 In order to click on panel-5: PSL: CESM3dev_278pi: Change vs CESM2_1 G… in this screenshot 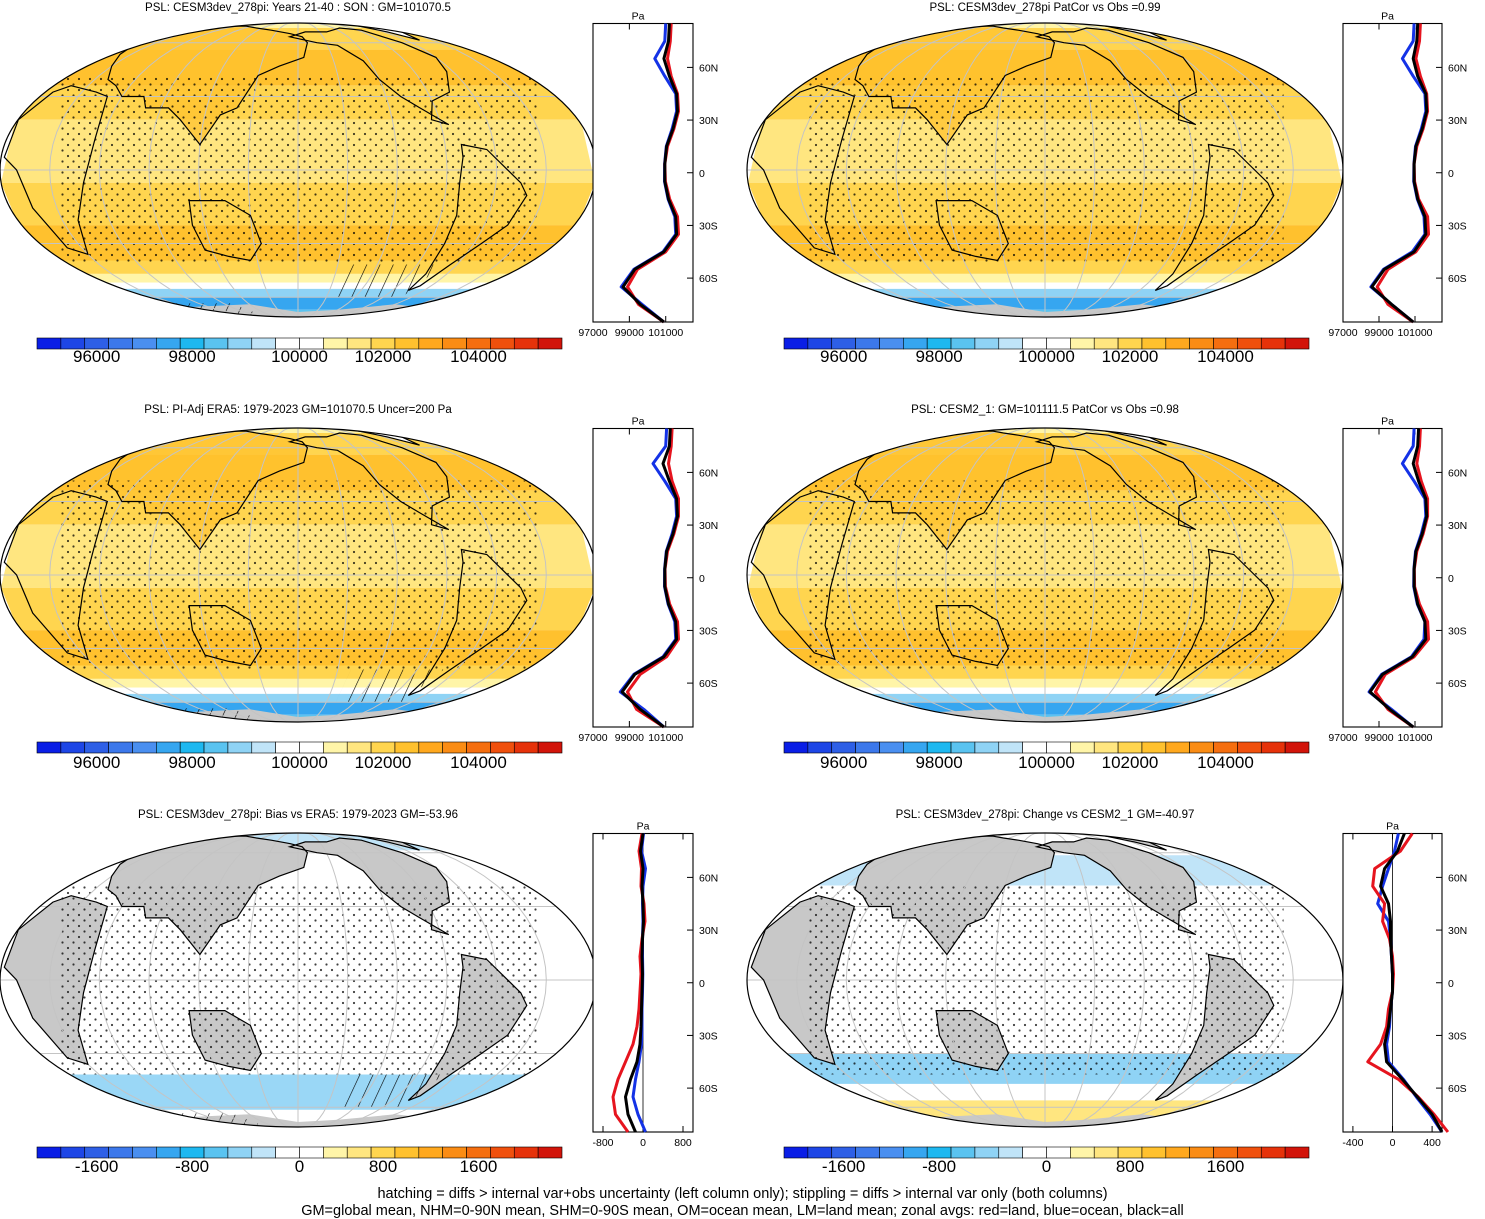, I will do `click(1106, 979)`.